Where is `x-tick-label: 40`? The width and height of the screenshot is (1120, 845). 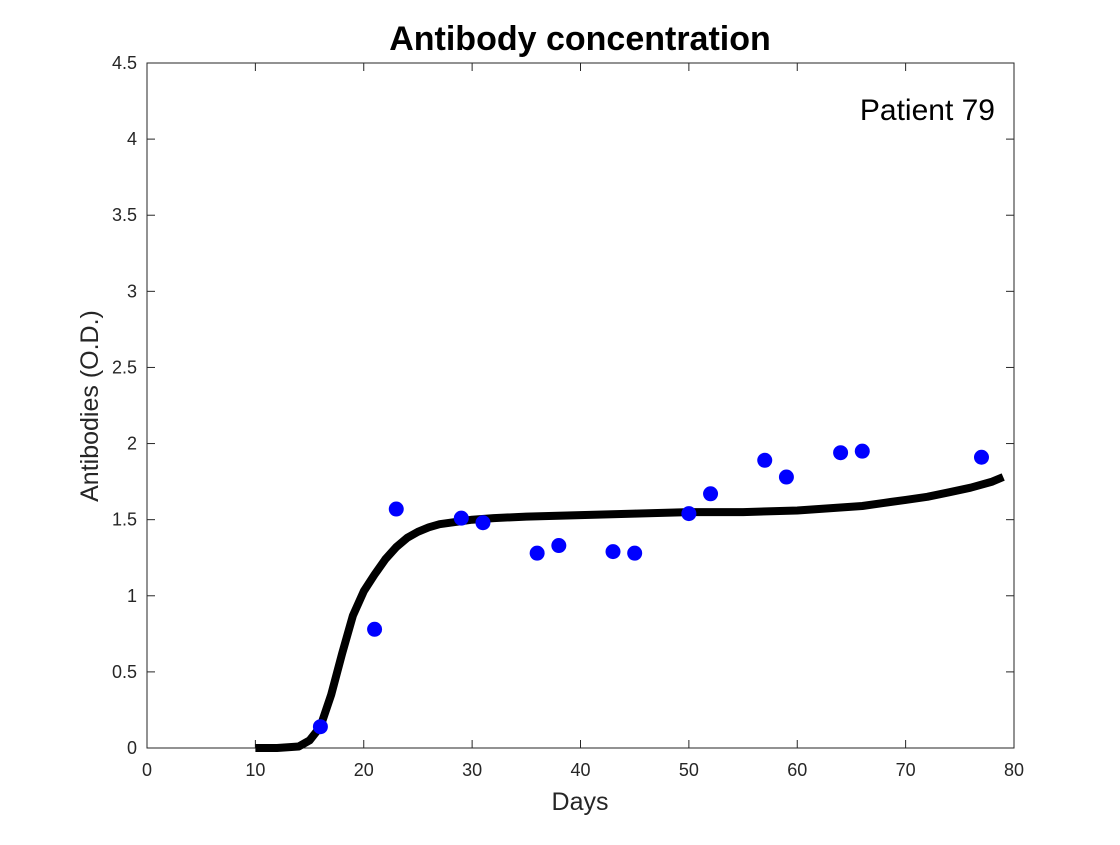 x-tick-label: 40 is located at coordinates (580, 770).